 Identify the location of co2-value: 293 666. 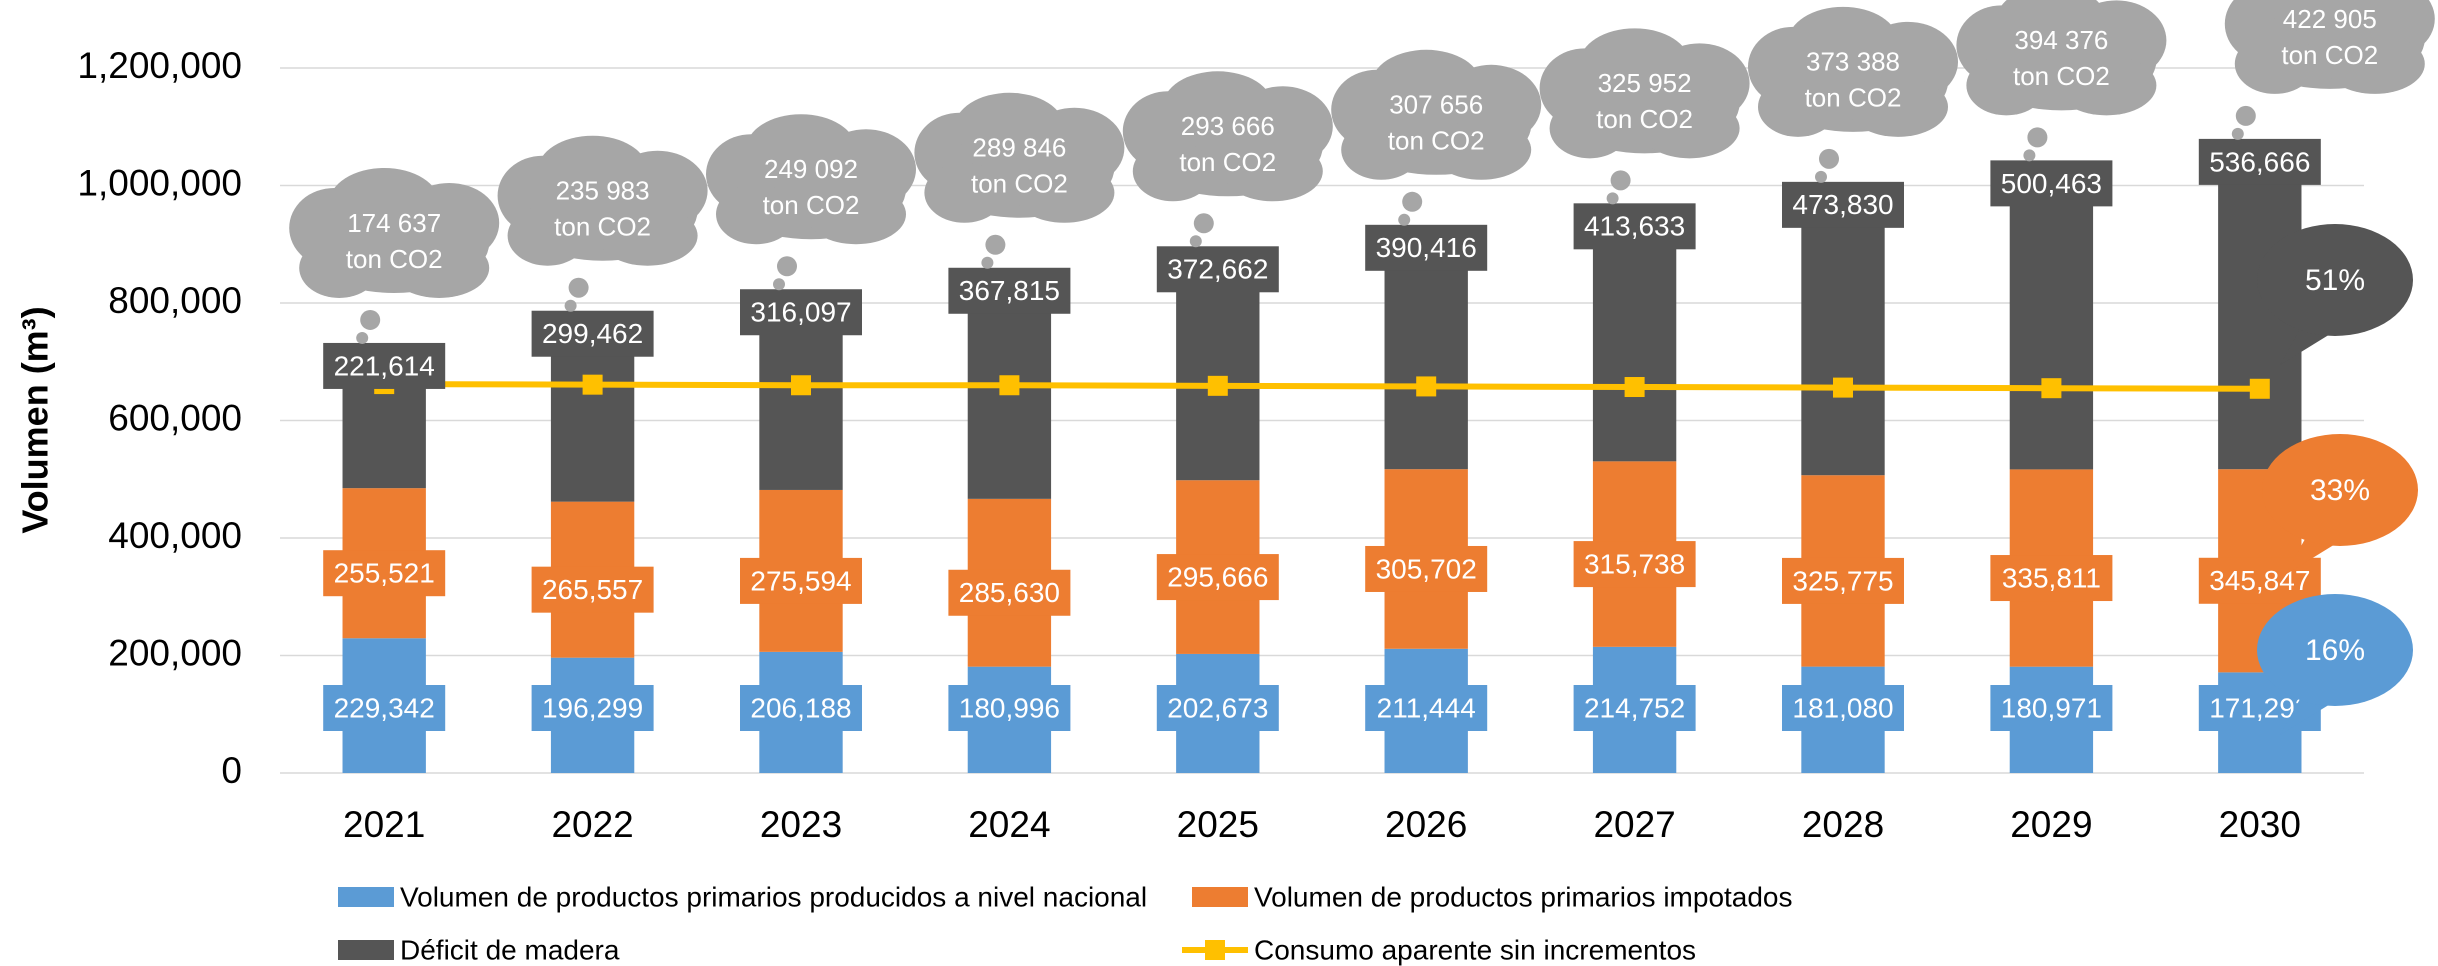
(1228, 126).